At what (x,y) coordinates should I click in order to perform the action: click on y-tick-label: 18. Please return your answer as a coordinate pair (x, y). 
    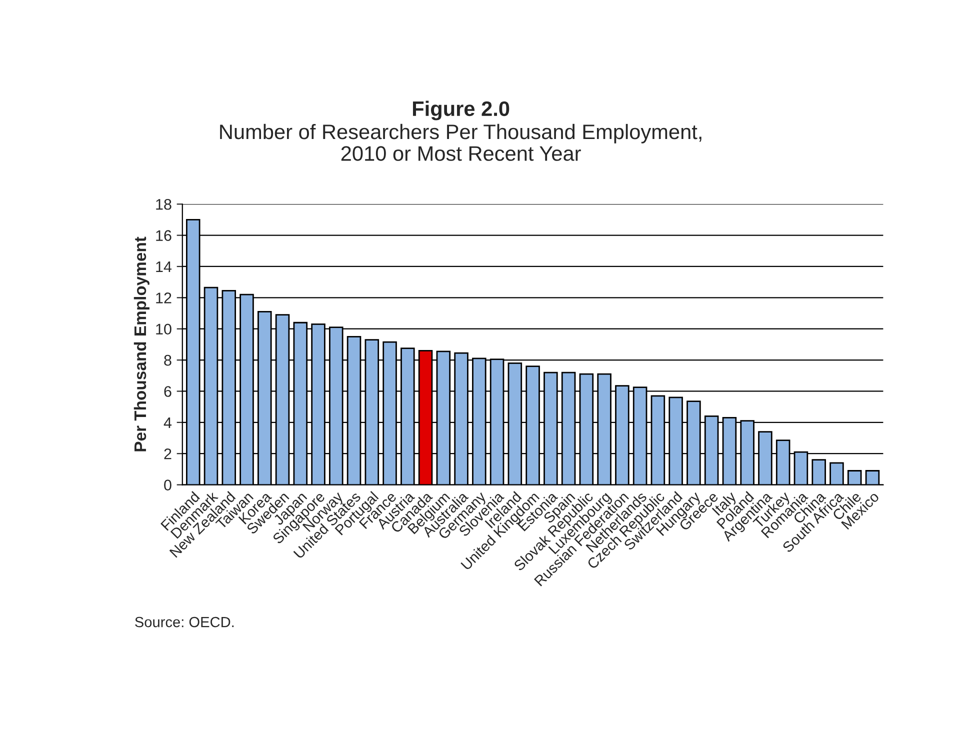
    Looking at the image, I should click on (164, 204).